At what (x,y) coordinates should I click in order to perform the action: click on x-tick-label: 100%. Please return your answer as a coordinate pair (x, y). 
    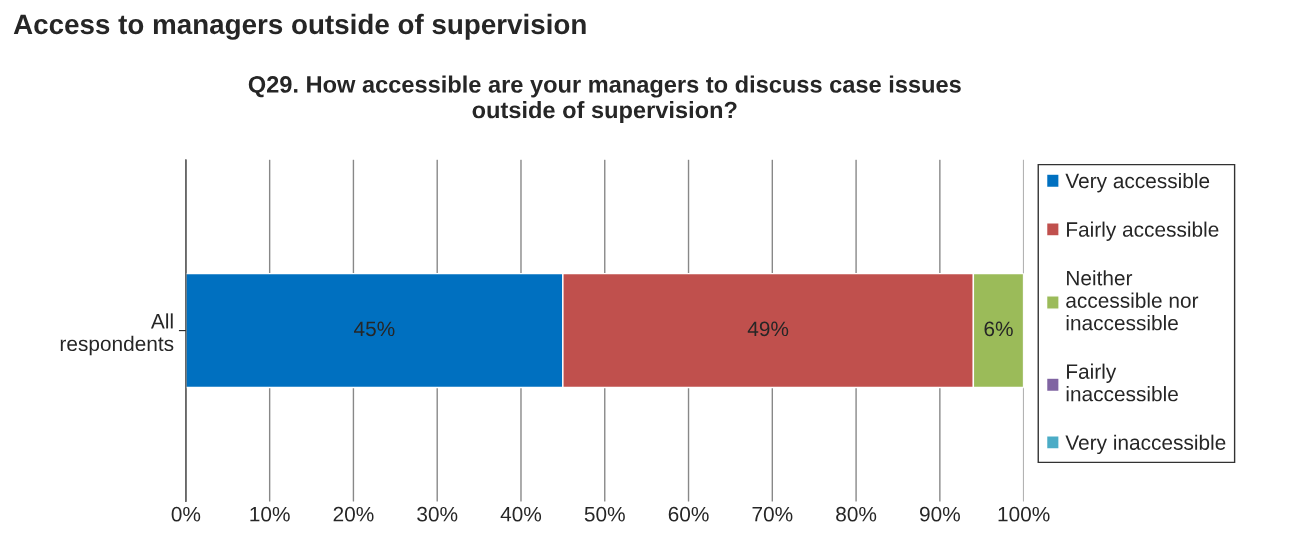
    Looking at the image, I should click on (1024, 514).